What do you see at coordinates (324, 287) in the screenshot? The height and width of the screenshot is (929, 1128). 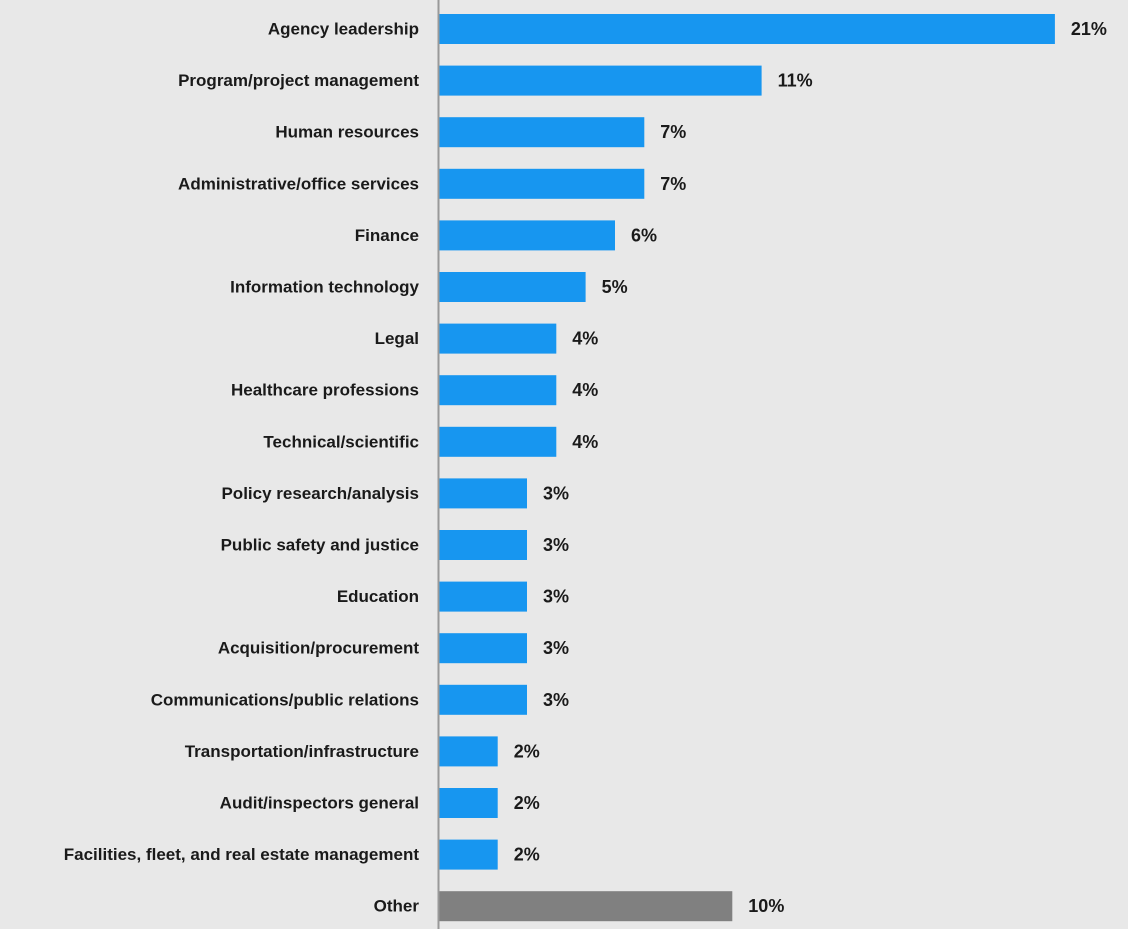 I see `category-label: Information technology` at bounding box center [324, 287].